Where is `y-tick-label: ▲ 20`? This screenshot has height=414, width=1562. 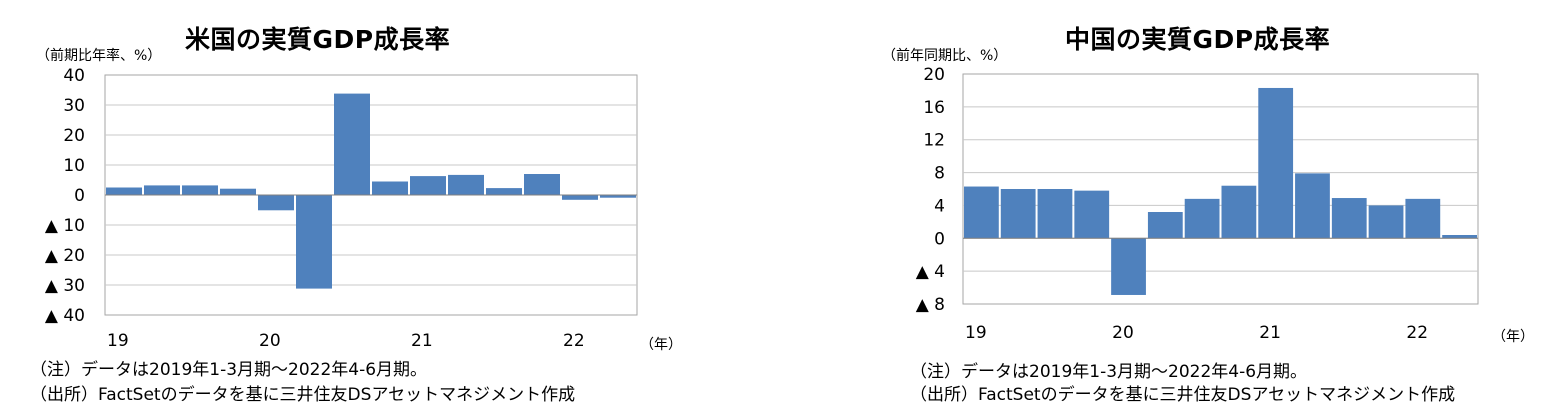 y-tick-label: ▲ 20 is located at coordinates (65, 256).